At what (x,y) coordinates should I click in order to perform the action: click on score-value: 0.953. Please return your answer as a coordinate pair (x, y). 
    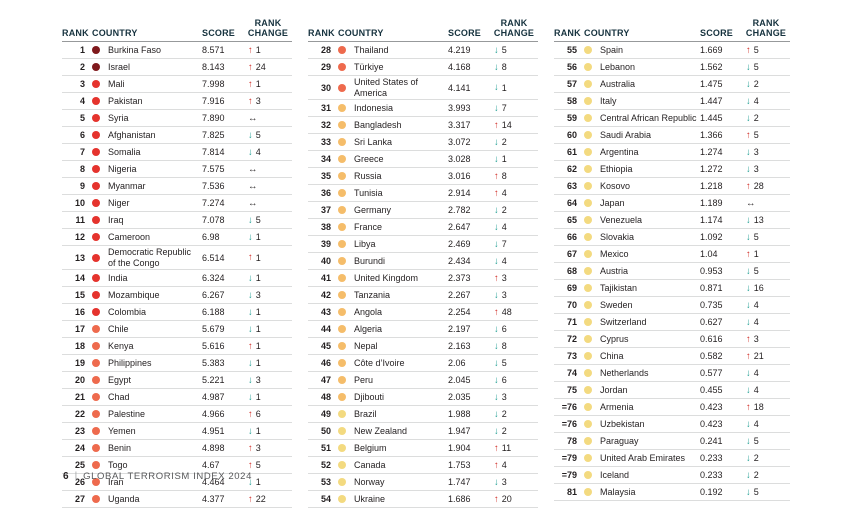
    Looking at the image, I should click on (711, 271).